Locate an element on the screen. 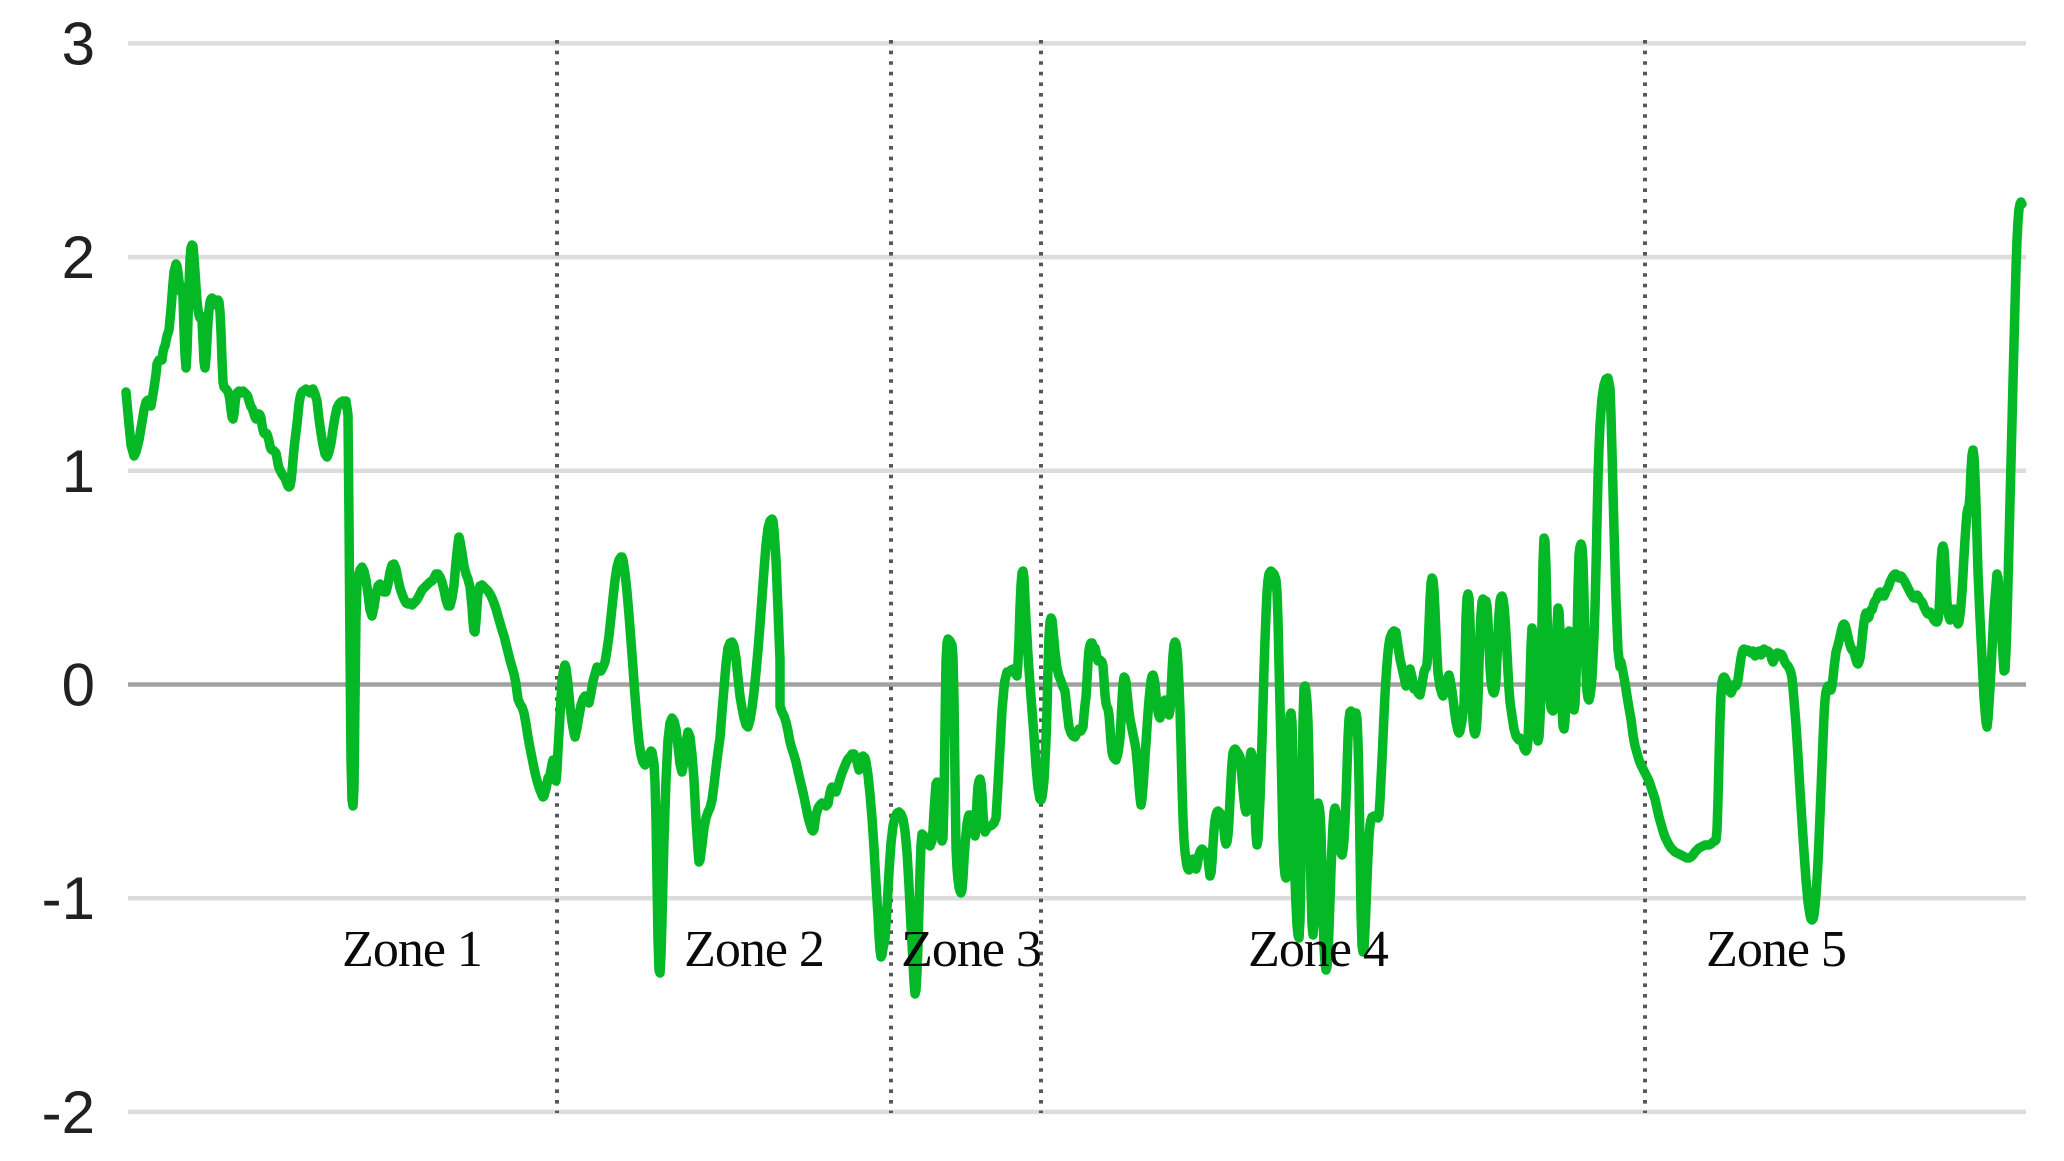 The image size is (2064, 1161). svg-text: Zone 2 is located at coordinates (754, 949).